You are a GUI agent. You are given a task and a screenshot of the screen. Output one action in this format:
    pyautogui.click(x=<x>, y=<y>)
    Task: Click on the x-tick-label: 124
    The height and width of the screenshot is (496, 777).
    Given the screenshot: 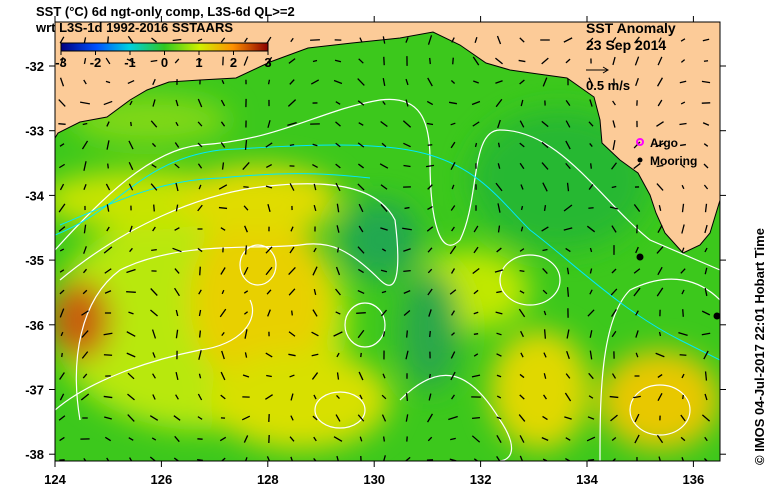 What is the action you would take?
    pyautogui.click(x=55, y=479)
    